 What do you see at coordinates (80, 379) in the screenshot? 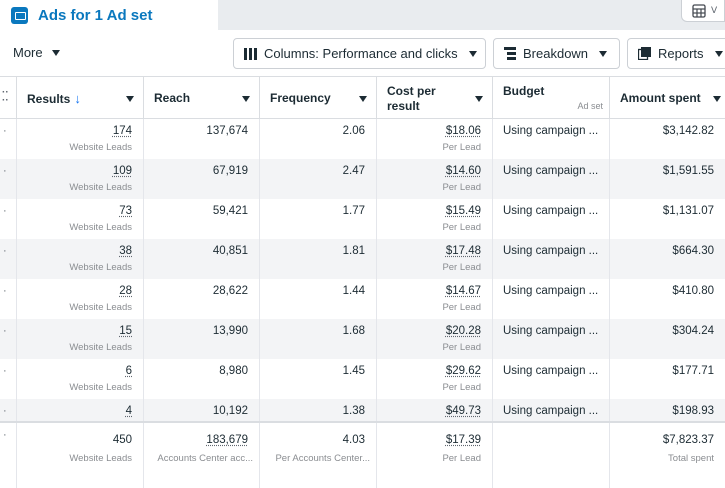
I see `results-cell: 6 Website Leads` at bounding box center [80, 379].